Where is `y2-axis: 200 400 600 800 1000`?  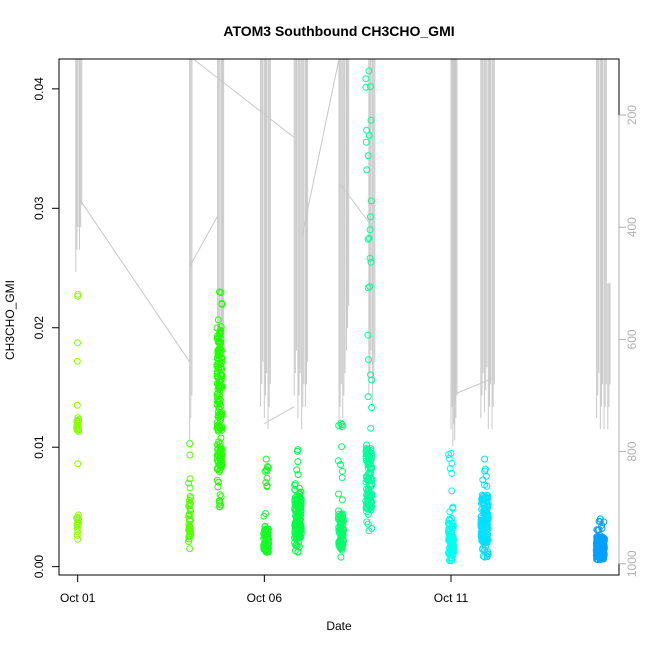 y2-axis: 200 400 600 800 1000 is located at coordinates (628, 341).